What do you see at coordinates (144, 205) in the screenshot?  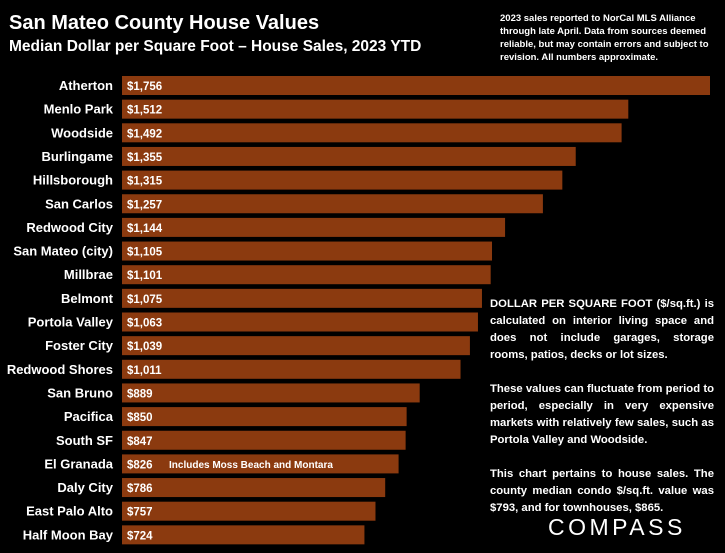 I see `value-label-san-carlos: $1,257` at bounding box center [144, 205].